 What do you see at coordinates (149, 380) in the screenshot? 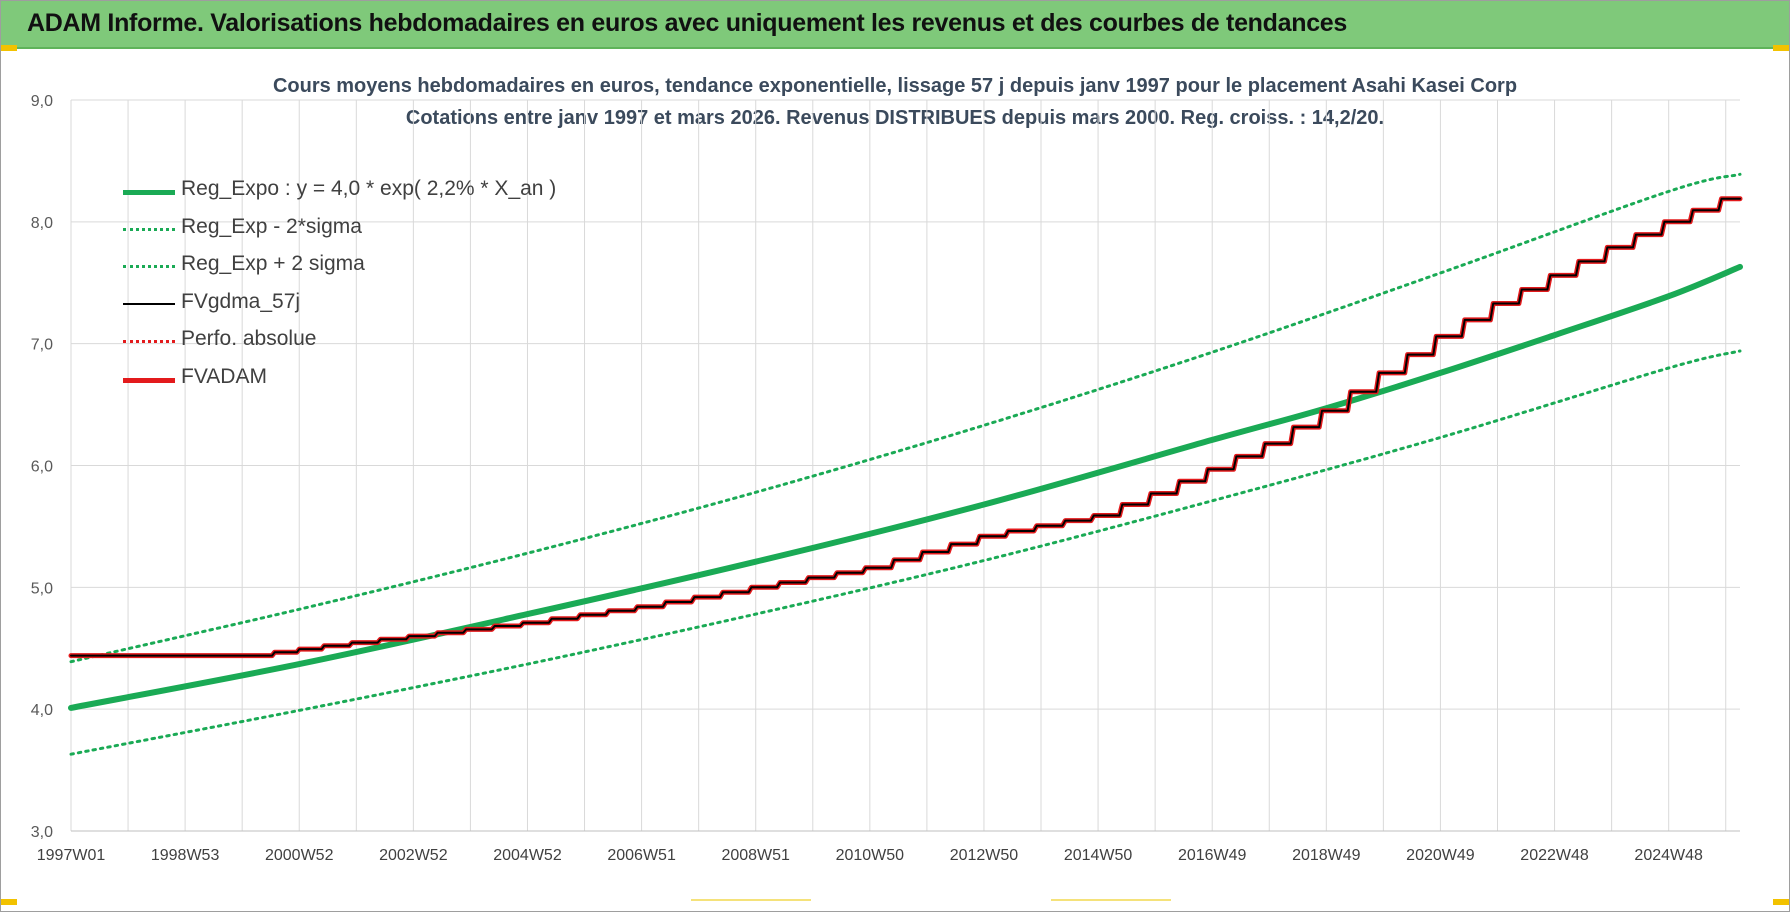
I see `fvadam-swatch` at bounding box center [149, 380].